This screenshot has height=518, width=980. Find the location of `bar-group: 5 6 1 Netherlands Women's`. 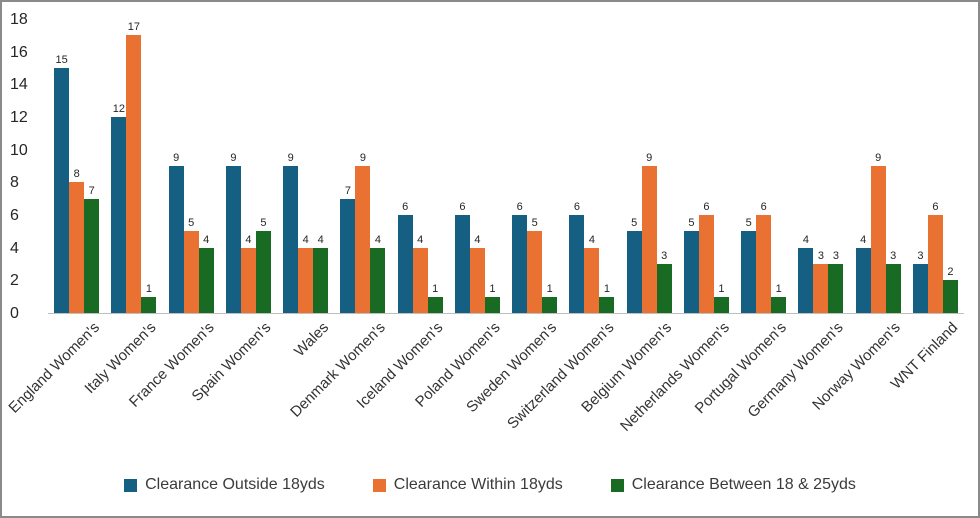

bar-group: 5 6 1 Netherlands Women's is located at coordinates (676, 227).